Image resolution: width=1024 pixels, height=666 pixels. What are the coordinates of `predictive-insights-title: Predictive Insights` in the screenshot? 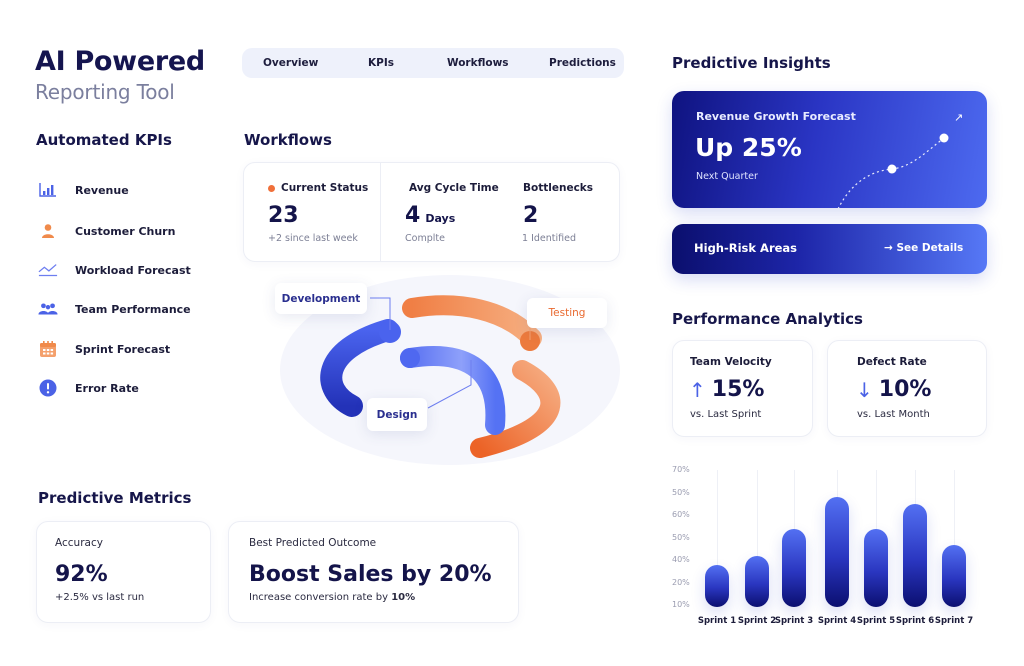 It's located at (751, 63).